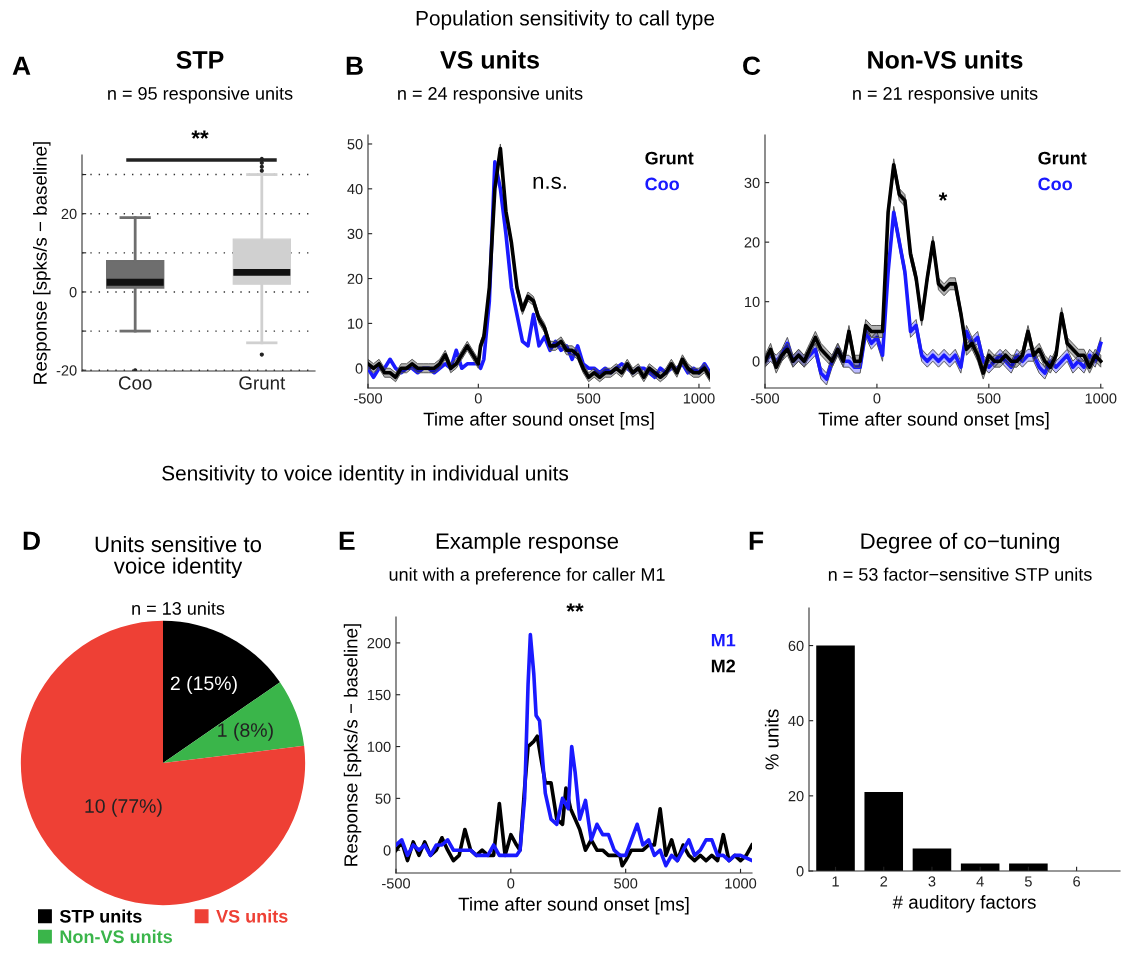 This screenshot has width=1129, height=965. I want to click on legend-label: Non-VS units, so click(116, 936).